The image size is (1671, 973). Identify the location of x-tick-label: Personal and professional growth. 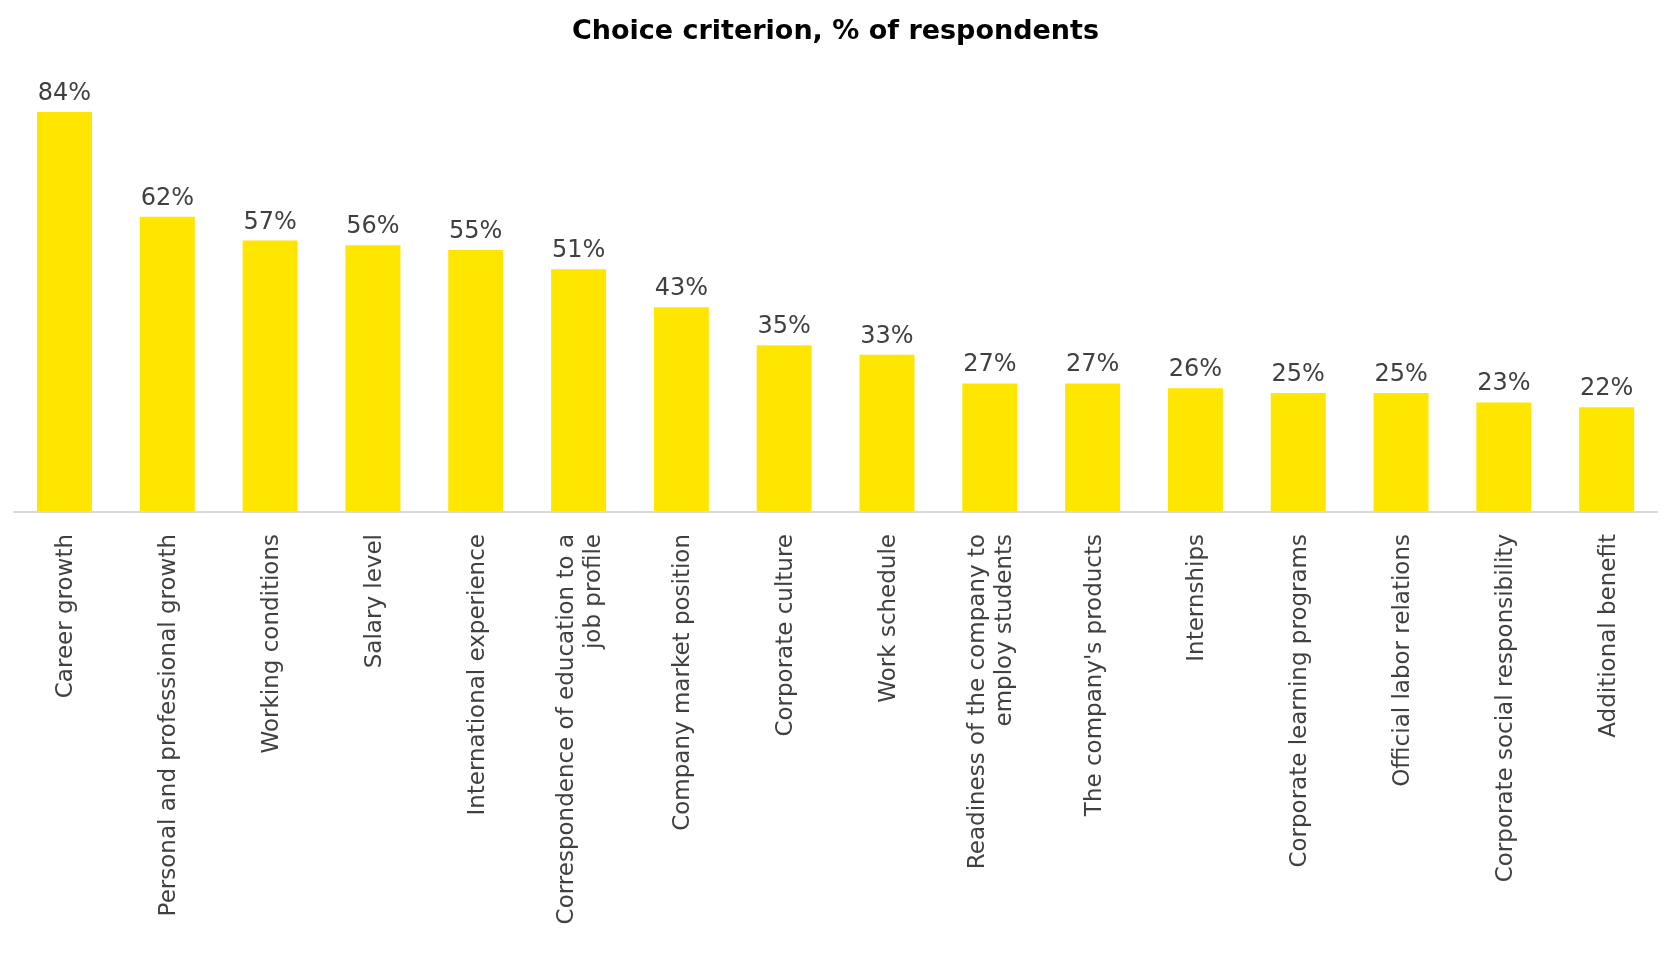
(167, 725).